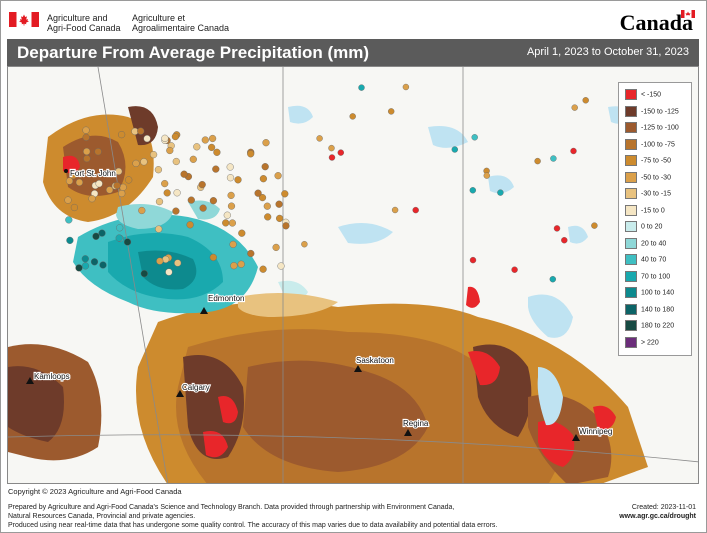 The width and height of the screenshot is (707, 533). Describe the element at coordinates (595, 431) in the screenshot. I see `city-label-winnipeg: Winnipeg` at that location.